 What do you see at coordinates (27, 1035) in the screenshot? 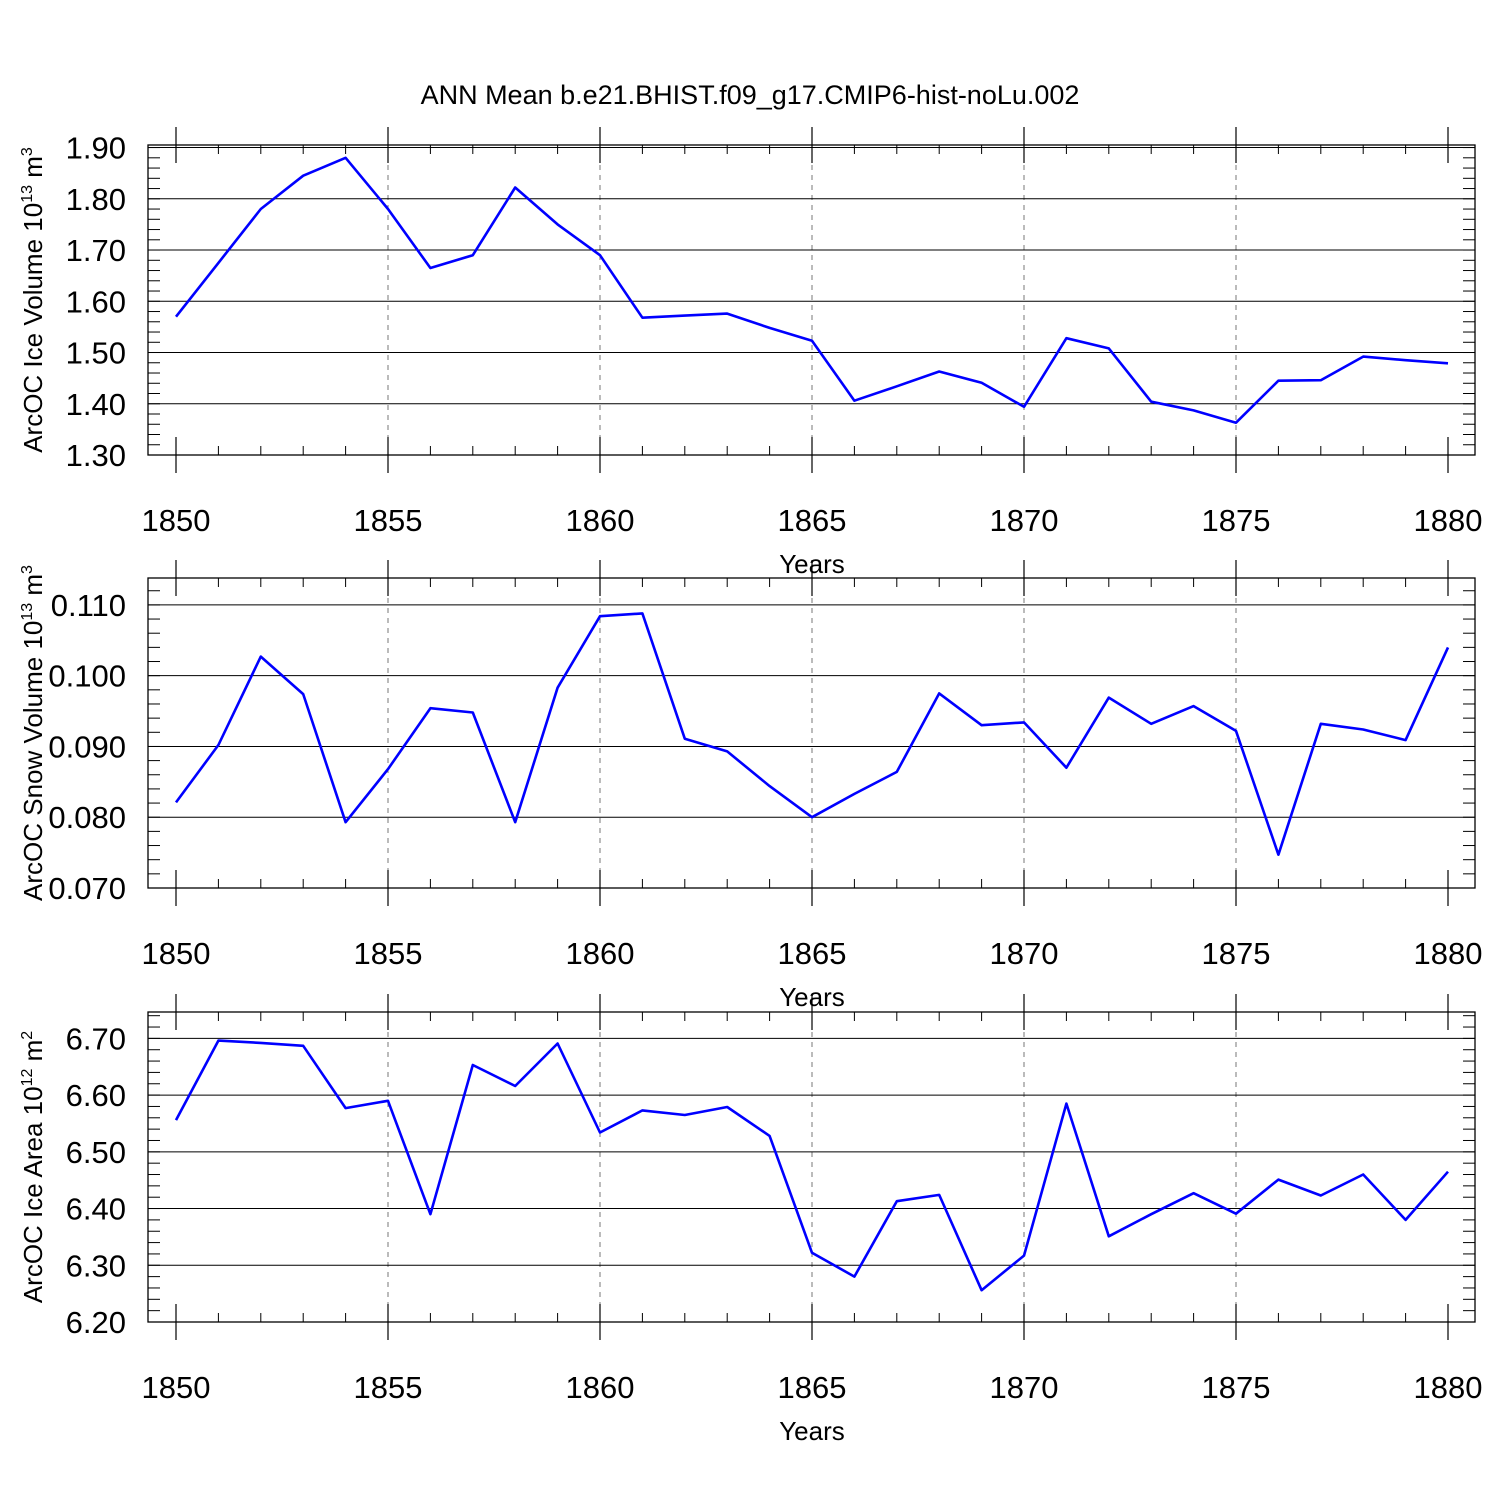
I see `y-axis-title-part: 2` at bounding box center [27, 1035].